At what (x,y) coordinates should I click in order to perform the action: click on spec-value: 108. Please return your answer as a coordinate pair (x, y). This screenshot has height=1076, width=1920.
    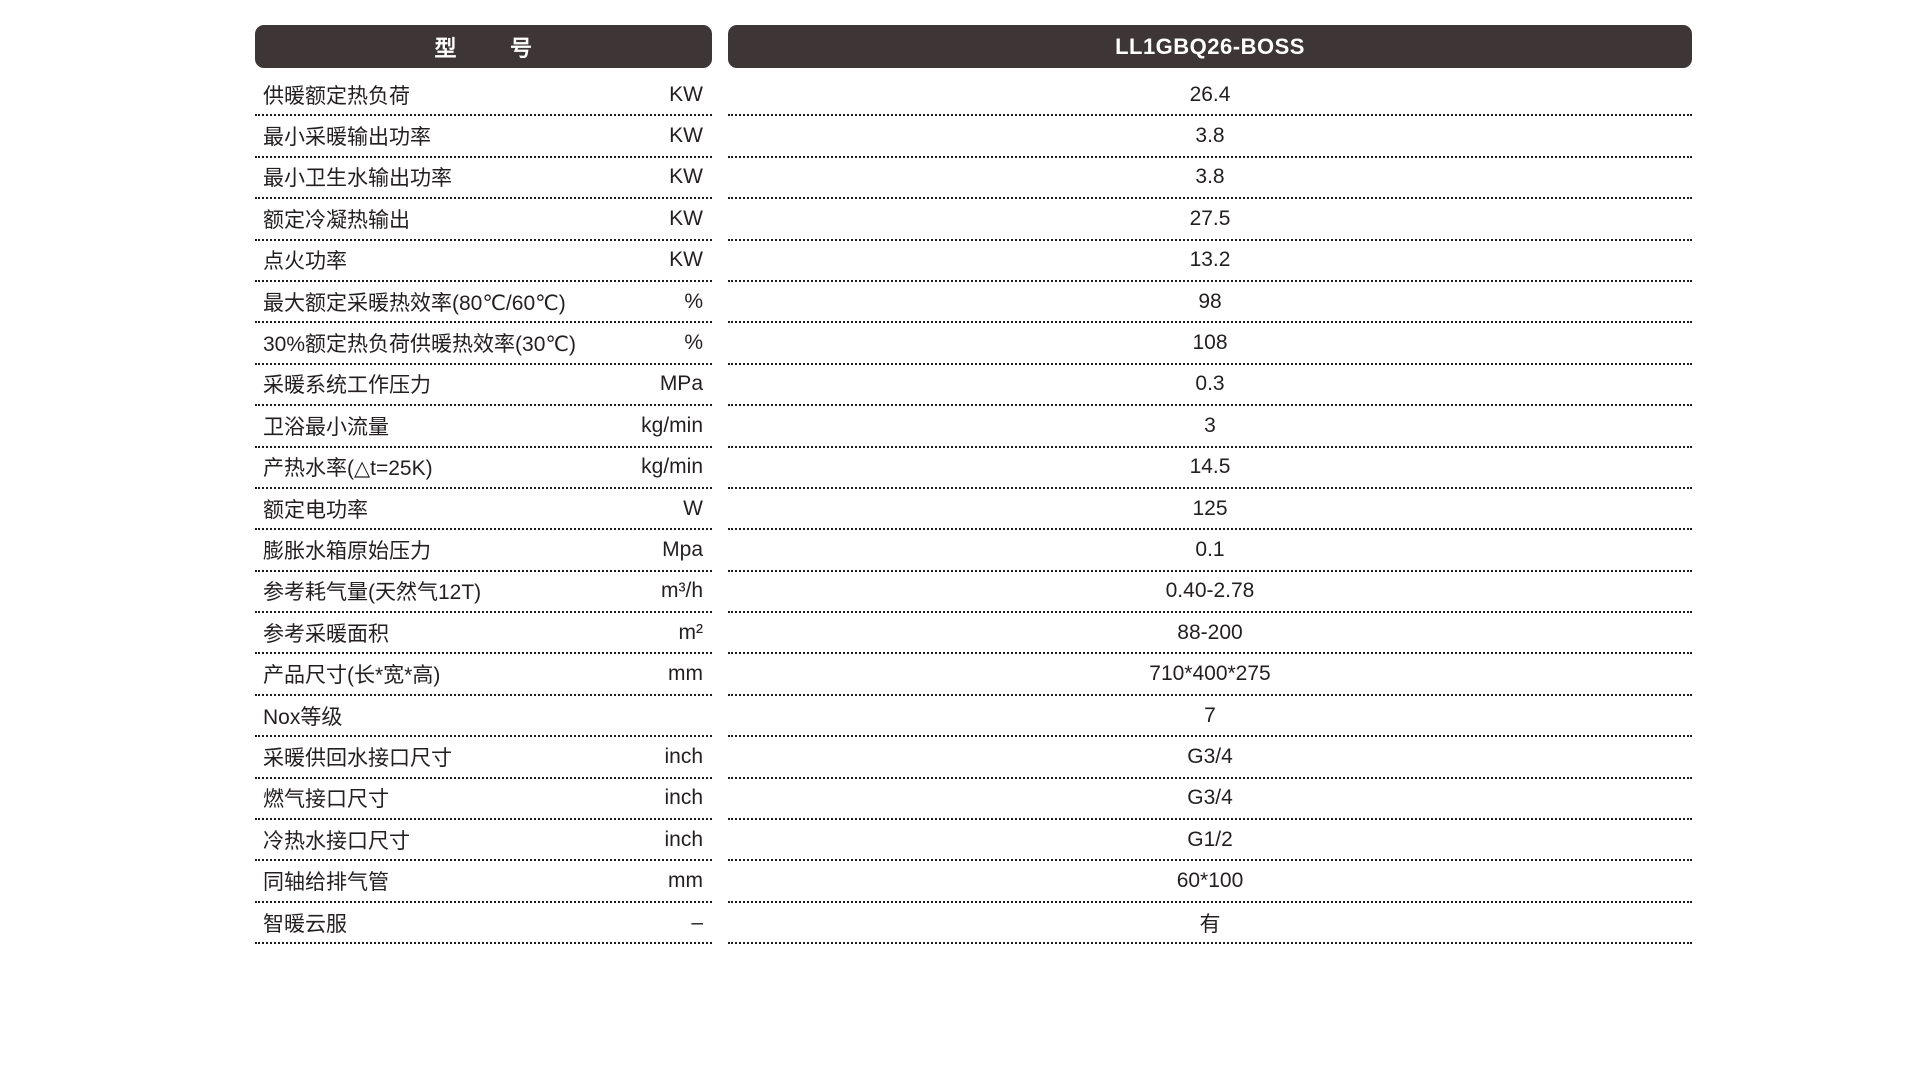
    Looking at the image, I should click on (1210, 343).